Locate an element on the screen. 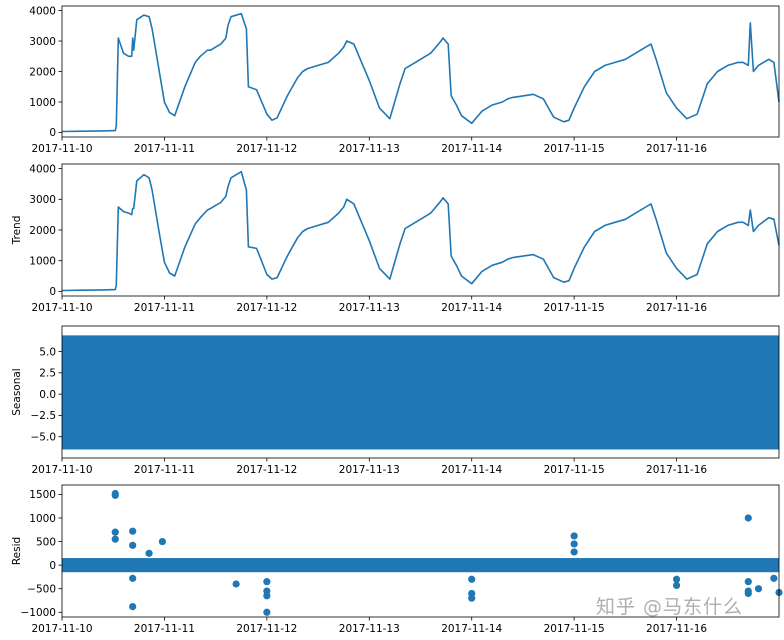 This screenshot has height=640, width=784. y-tick-label: 0.0 is located at coordinates (47, 395).